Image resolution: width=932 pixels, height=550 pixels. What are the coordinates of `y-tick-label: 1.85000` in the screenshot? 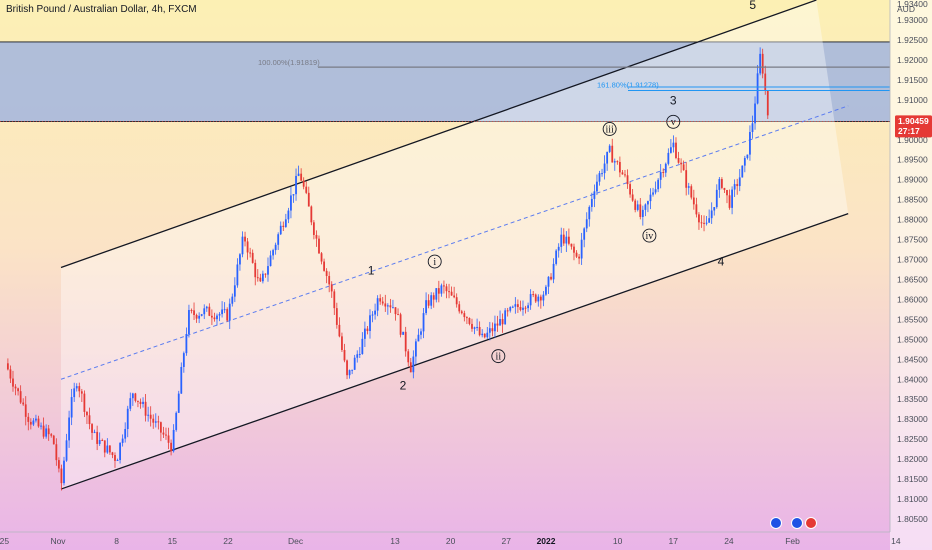 It's located at (912, 339).